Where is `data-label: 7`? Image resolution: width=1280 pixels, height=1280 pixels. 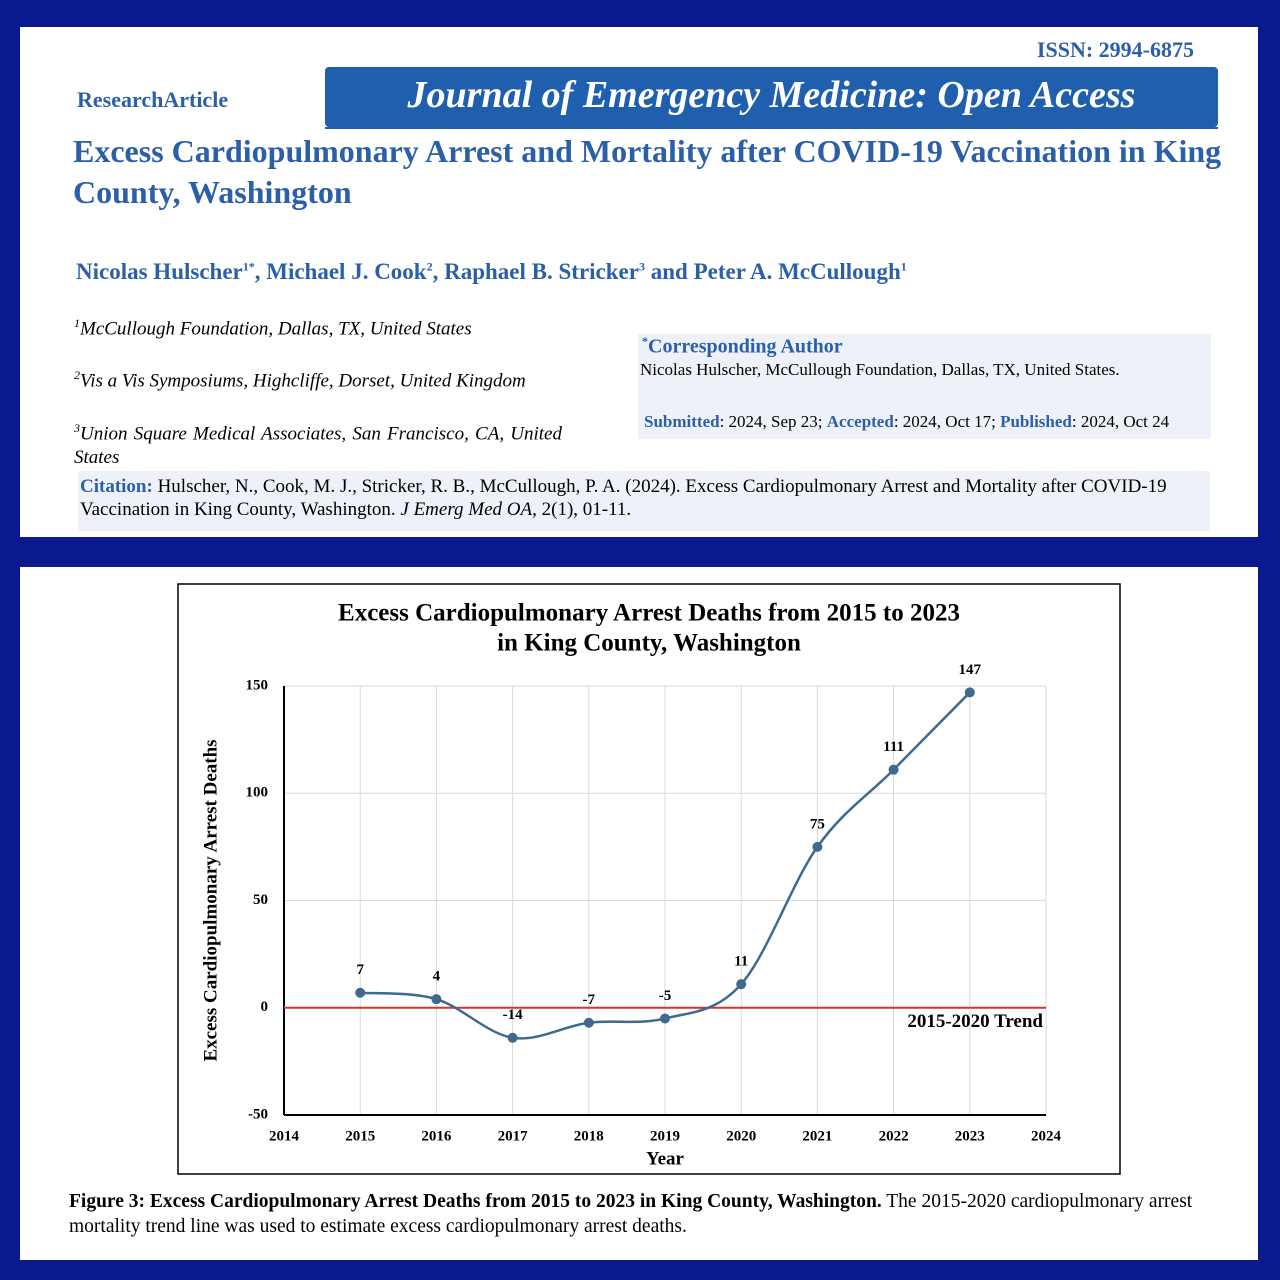
data-label: 7 is located at coordinates (360, 970).